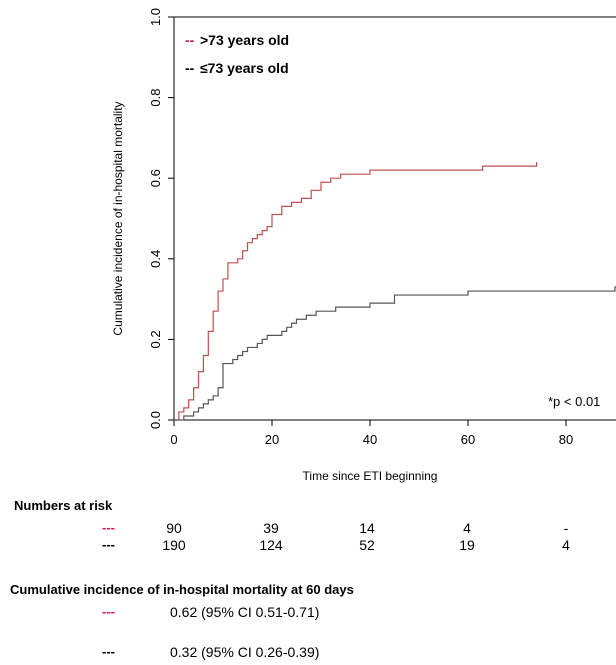  What do you see at coordinates (155, 178) in the screenshot?
I see `y-tick-label: 0.6` at bounding box center [155, 178].